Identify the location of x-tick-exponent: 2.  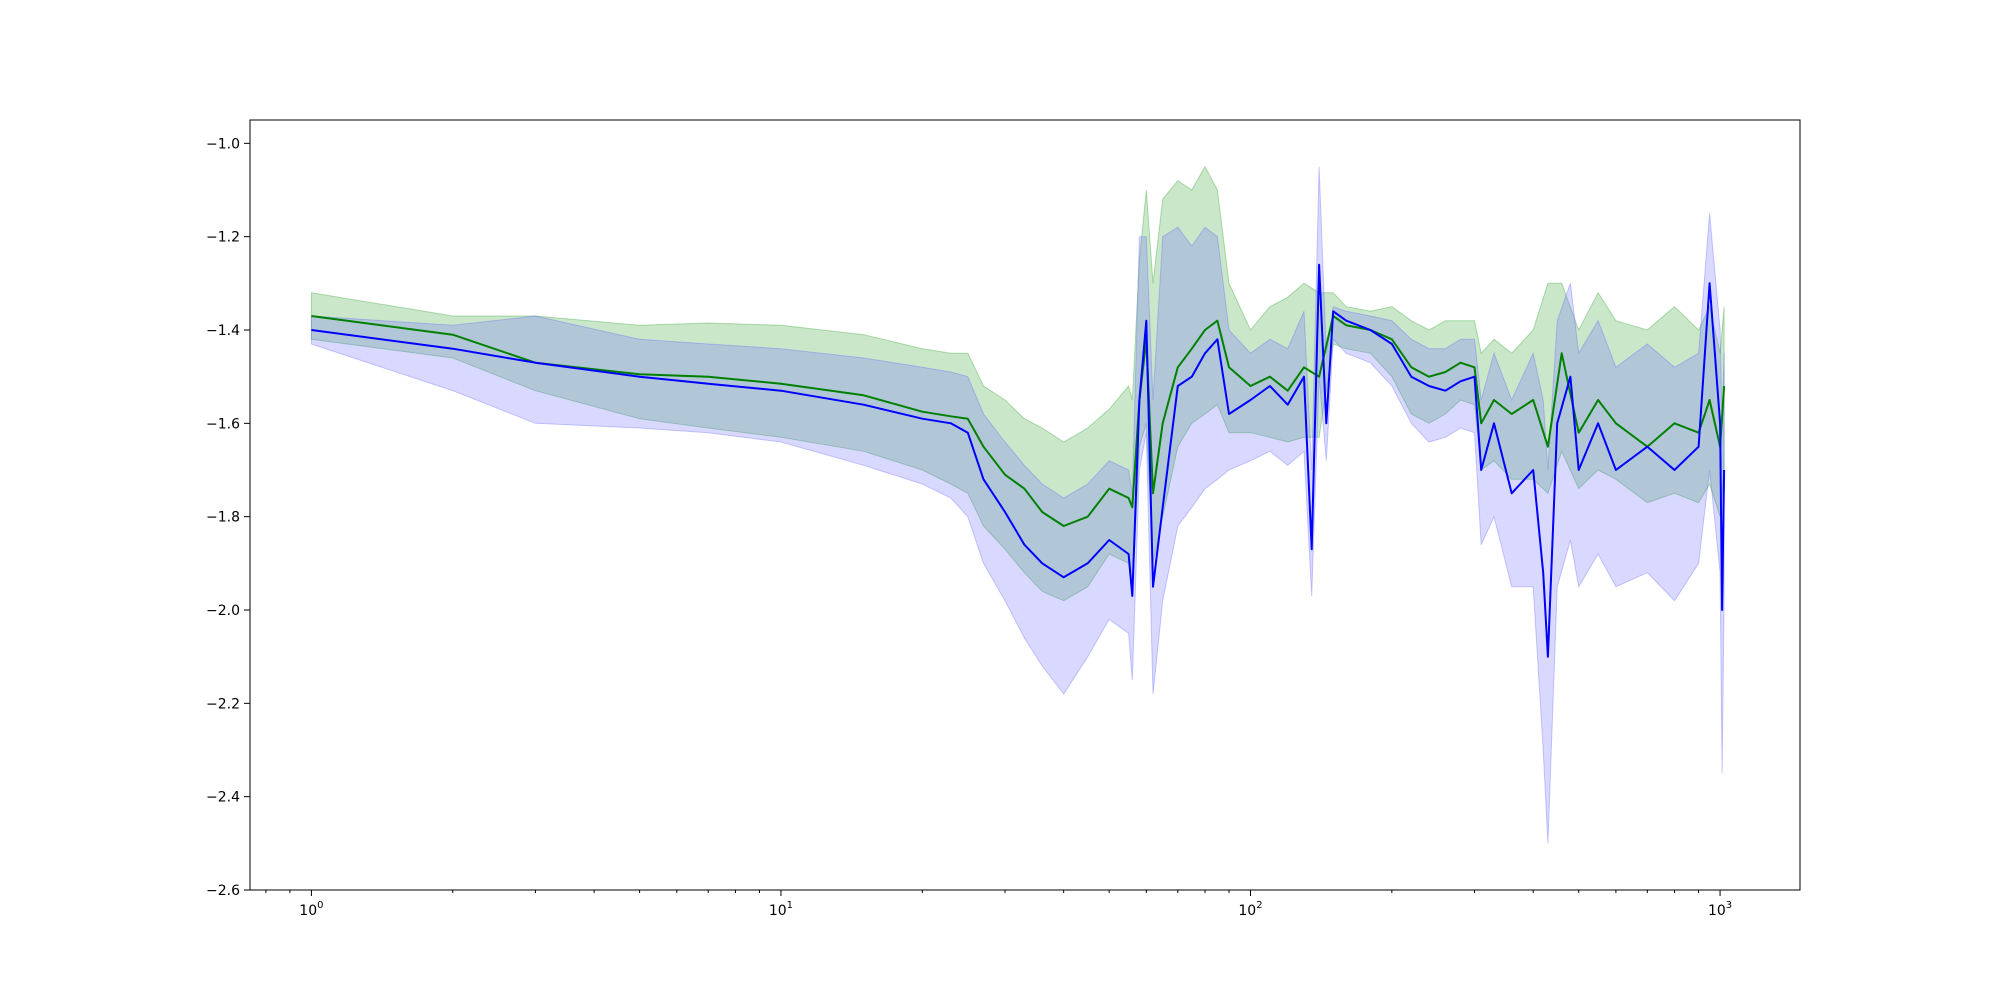
(1259, 905).